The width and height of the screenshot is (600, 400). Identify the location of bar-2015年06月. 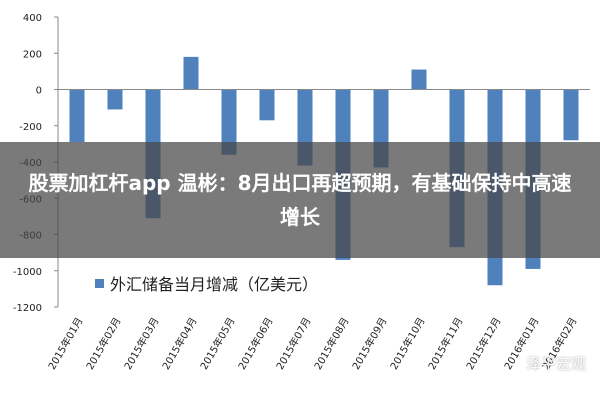
(267, 105).